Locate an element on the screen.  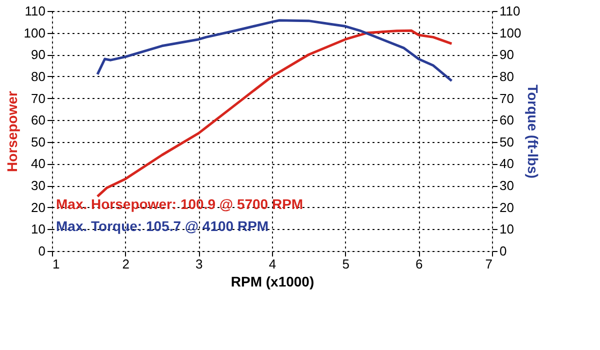
y2-tick-label: 80 is located at coordinates (507, 76).